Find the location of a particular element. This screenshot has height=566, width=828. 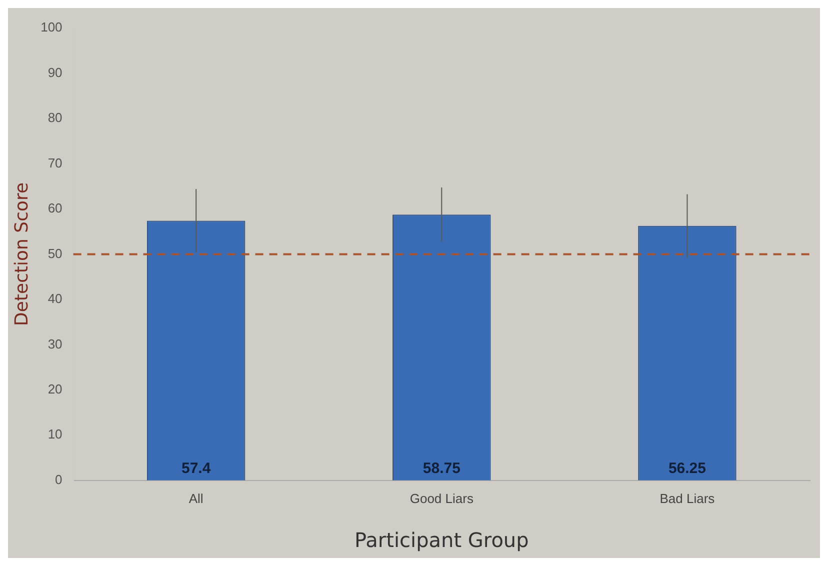

y-tick-label: 100 is located at coordinates (51, 27).